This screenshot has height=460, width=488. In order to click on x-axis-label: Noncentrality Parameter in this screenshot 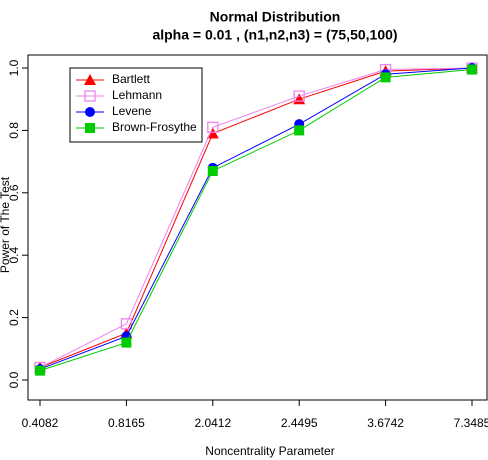, I will do `click(269, 451)`.